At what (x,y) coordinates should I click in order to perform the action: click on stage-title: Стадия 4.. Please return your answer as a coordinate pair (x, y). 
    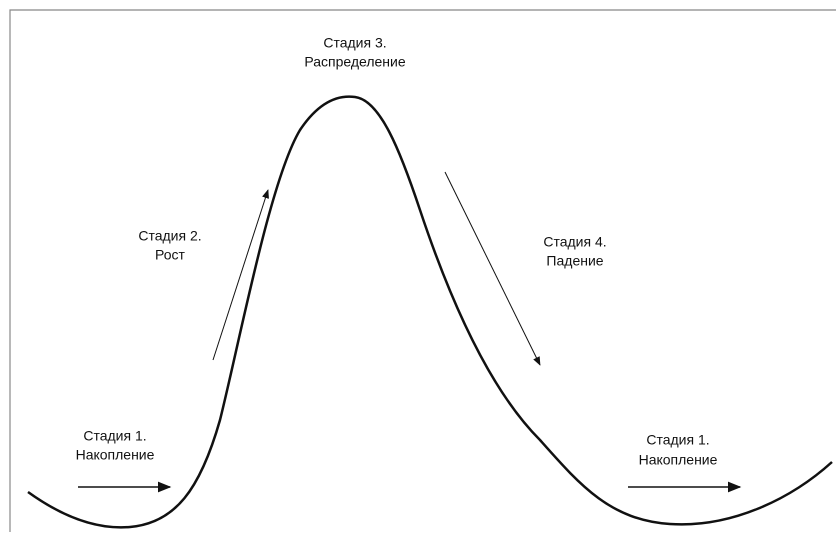
    Looking at the image, I should click on (574, 242).